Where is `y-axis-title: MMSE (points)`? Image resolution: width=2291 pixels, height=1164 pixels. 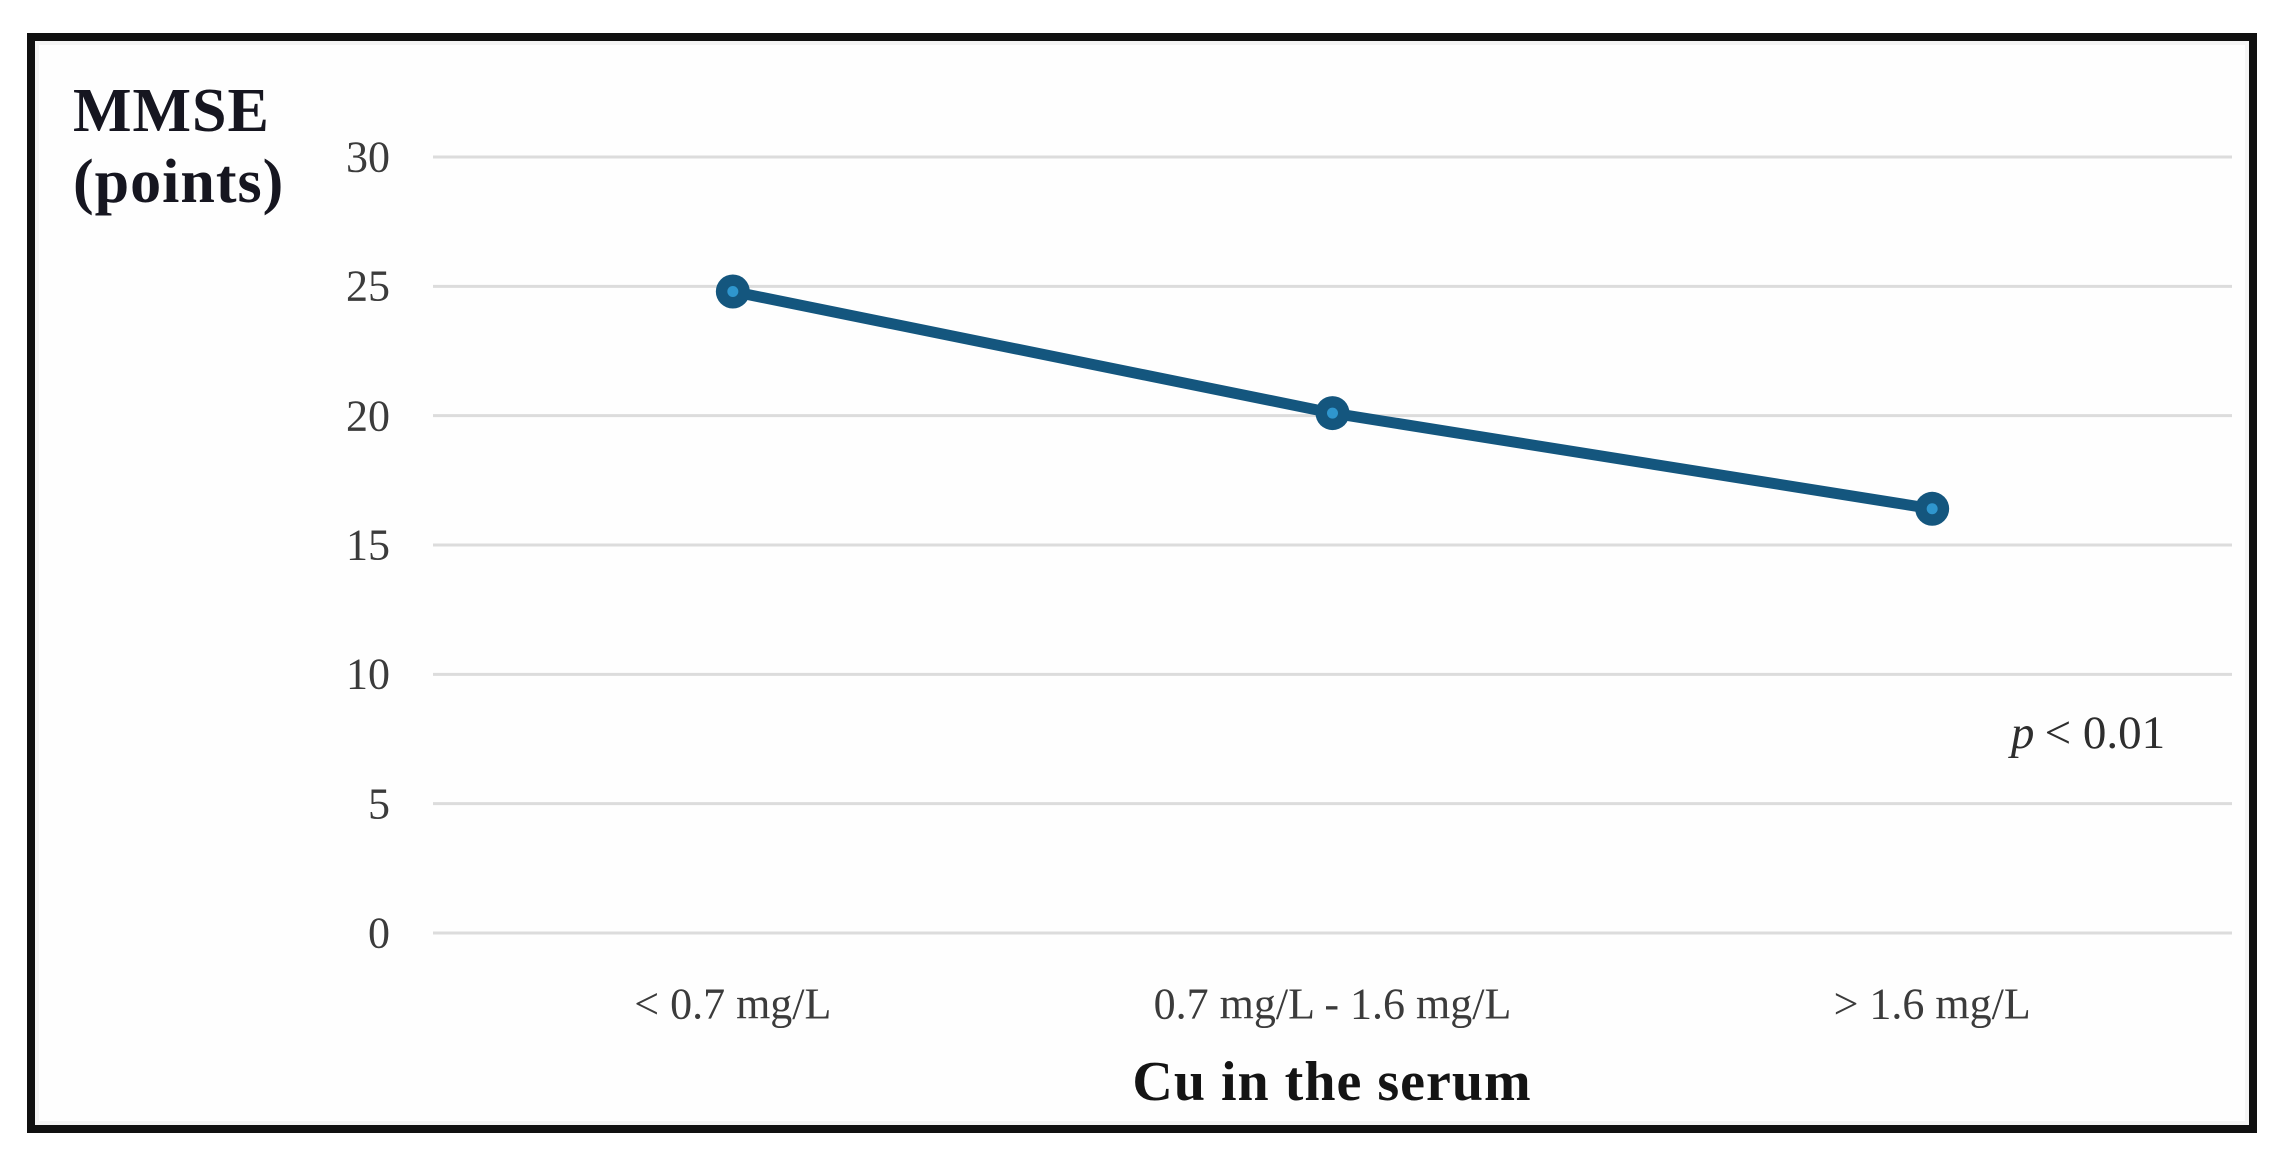 y-axis-title: MMSE (points) is located at coordinates (178, 147).